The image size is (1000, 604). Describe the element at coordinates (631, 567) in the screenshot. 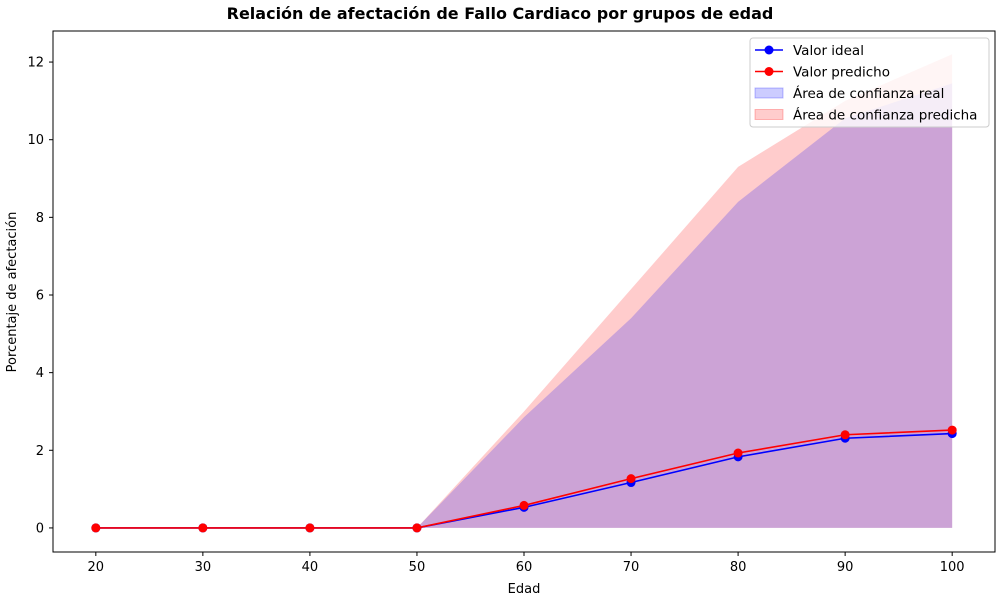

I see `x-tick-label-5: 70` at that location.